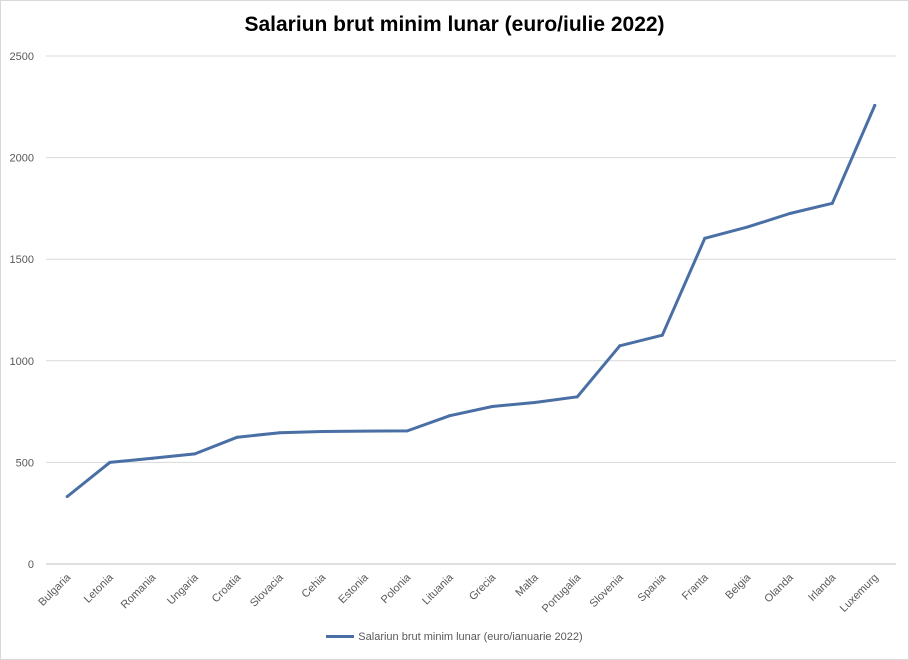  I want to click on x-tick-label: Portugalia, so click(562, 593).